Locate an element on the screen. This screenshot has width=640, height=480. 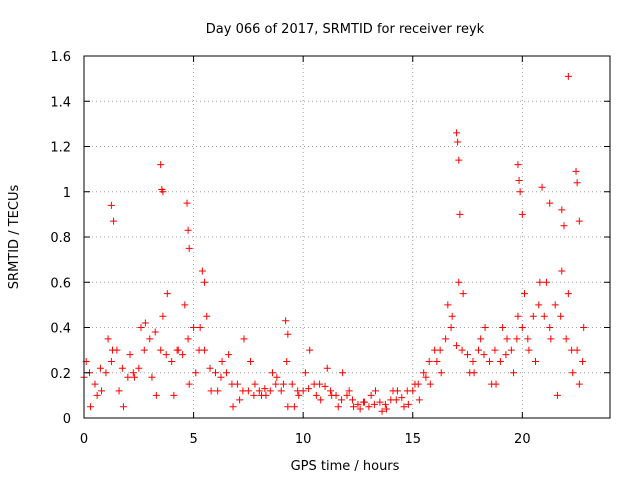
y-tick-label: 1.6 is located at coordinates (60, 57).